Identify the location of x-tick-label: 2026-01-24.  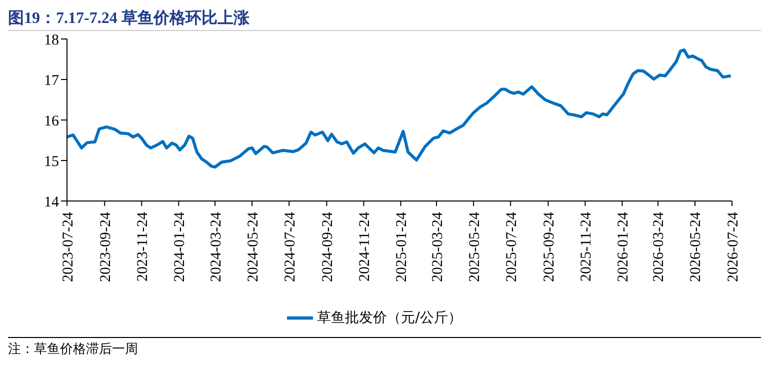
(623, 247).